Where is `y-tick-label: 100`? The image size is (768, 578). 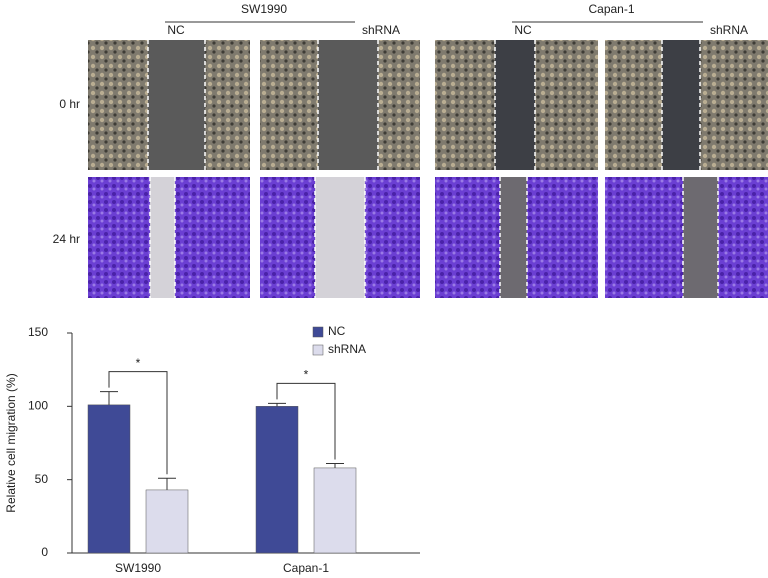
y-tick-label: 100 is located at coordinates (38, 406).